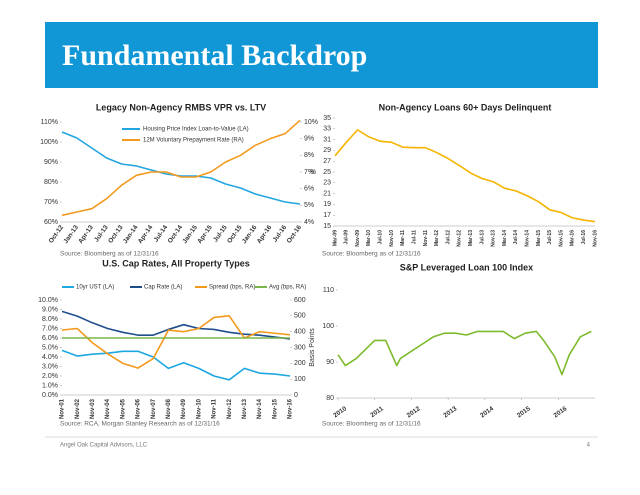  Describe the element at coordinates (328, 290) in the screenshot. I see `y-tick-label: 110` at that location.